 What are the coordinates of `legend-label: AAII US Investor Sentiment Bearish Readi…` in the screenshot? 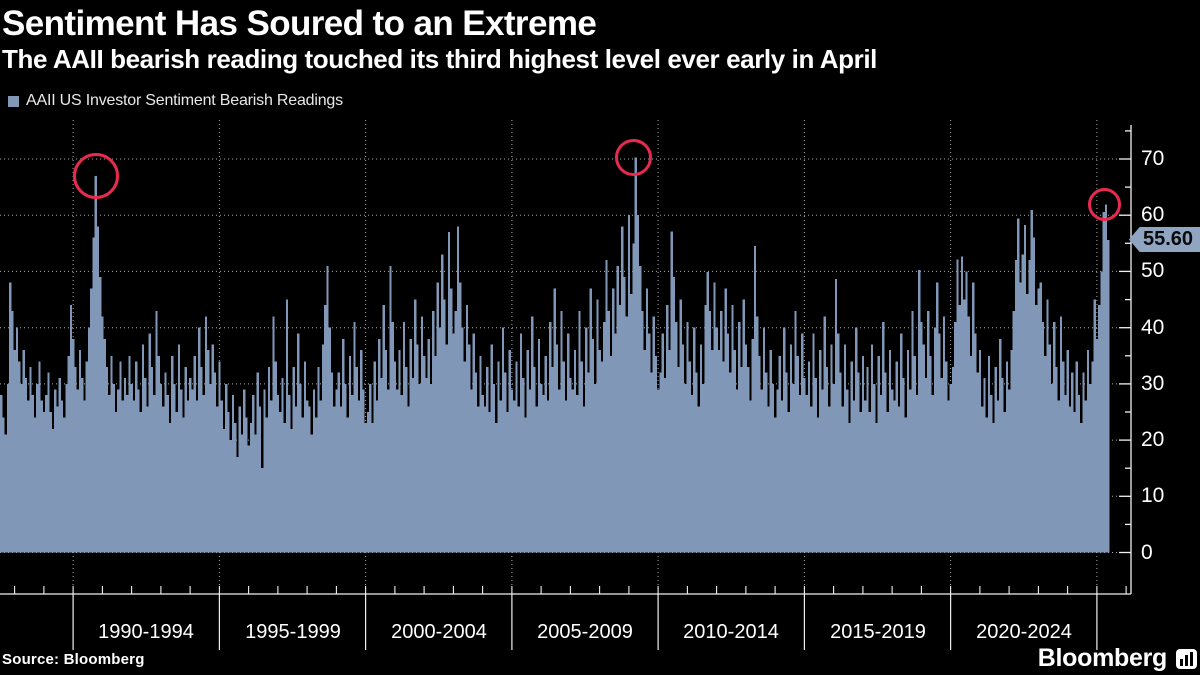 It's located at (184, 100).